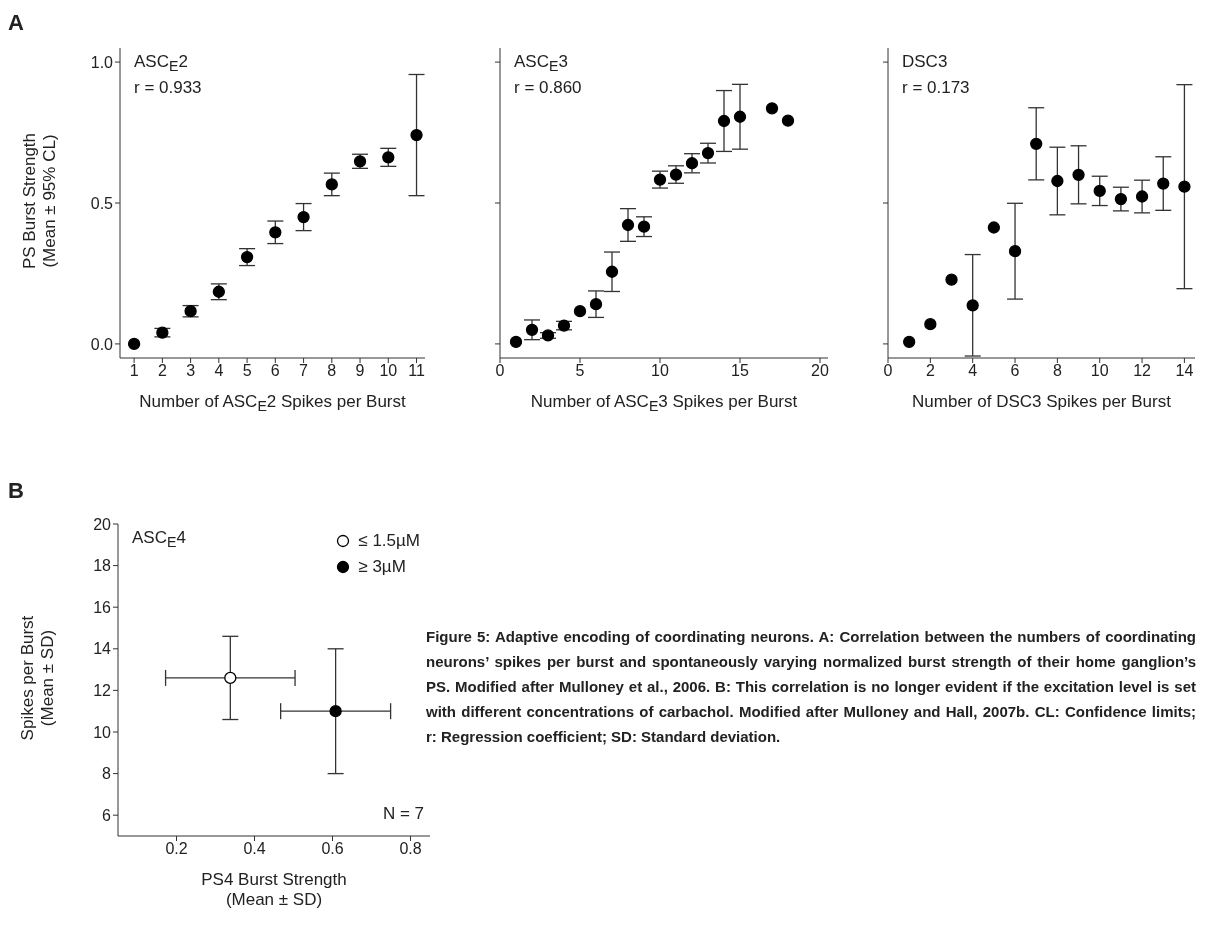 This screenshot has height=930, width=1211. Describe the element at coordinates (102, 203) in the screenshot. I see `y-tick-label: 0.5` at that location.